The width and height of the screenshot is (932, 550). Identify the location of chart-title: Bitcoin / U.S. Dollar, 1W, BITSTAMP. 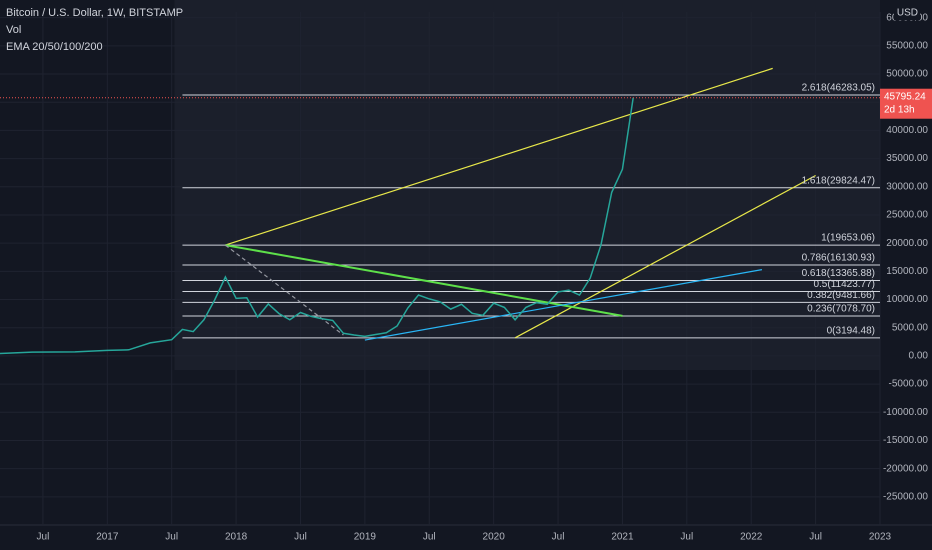
(94, 13).